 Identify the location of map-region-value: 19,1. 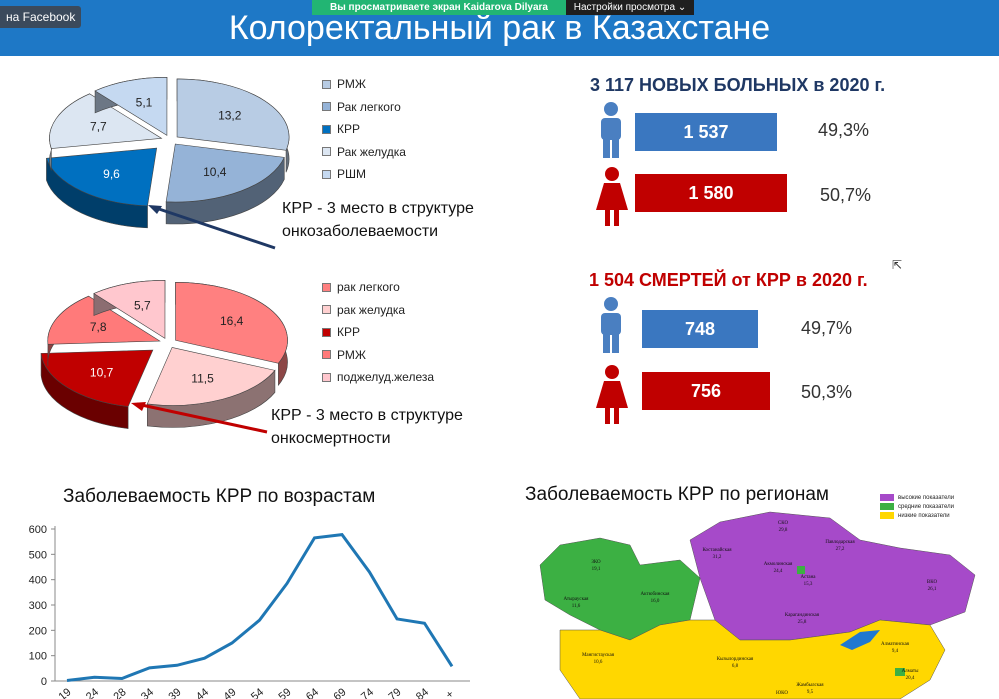
(596, 569).